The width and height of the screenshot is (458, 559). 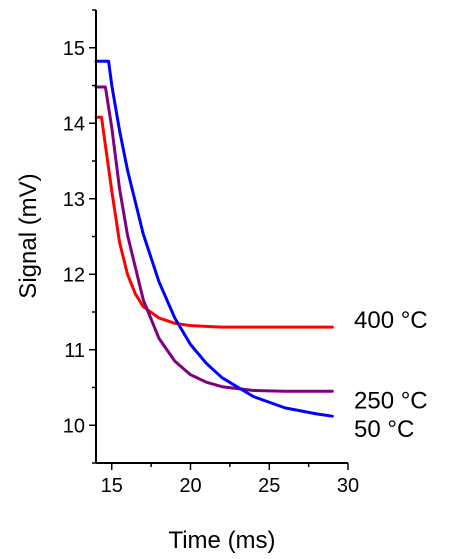 What do you see at coordinates (391, 320) in the screenshot?
I see `series-label: 400 °C` at bounding box center [391, 320].